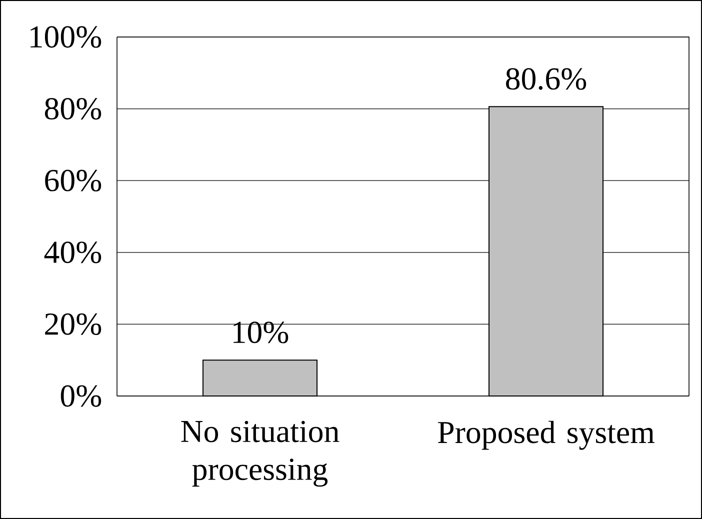 The height and width of the screenshot is (519, 702). What do you see at coordinates (73, 253) in the screenshot?
I see `y-tick-label: 40%` at bounding box center [73, 253].